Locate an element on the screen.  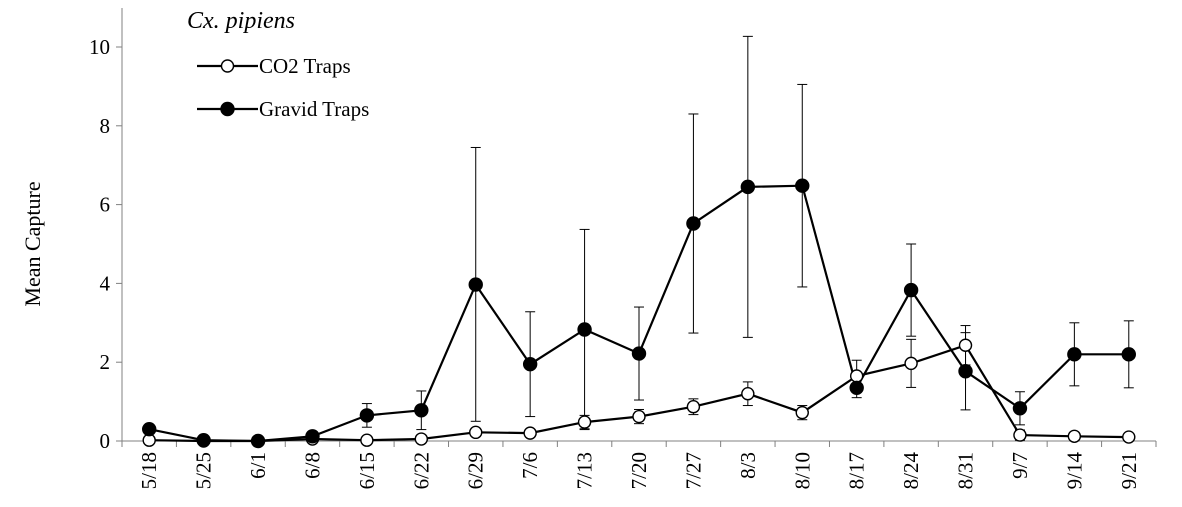
chart-title: Cx. pipiens is located at coordinates (241, 21).